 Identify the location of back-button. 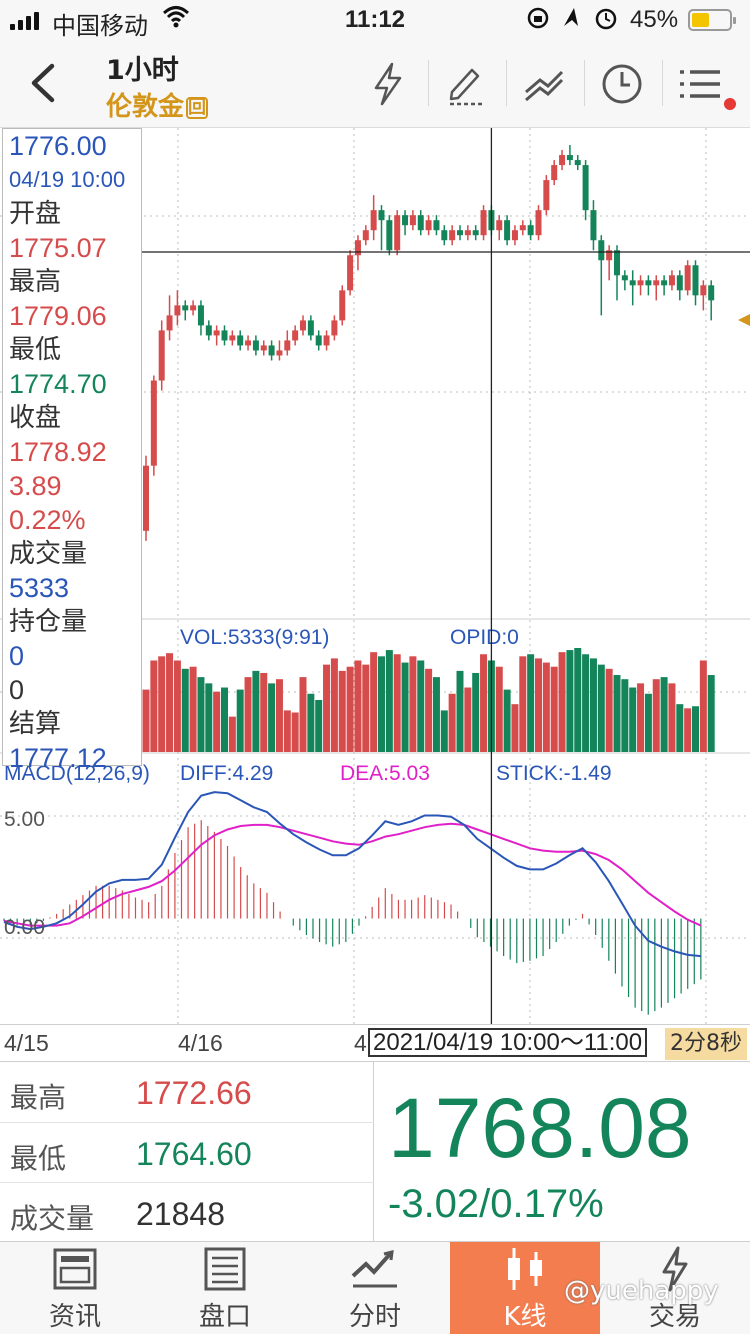
(45, 83).